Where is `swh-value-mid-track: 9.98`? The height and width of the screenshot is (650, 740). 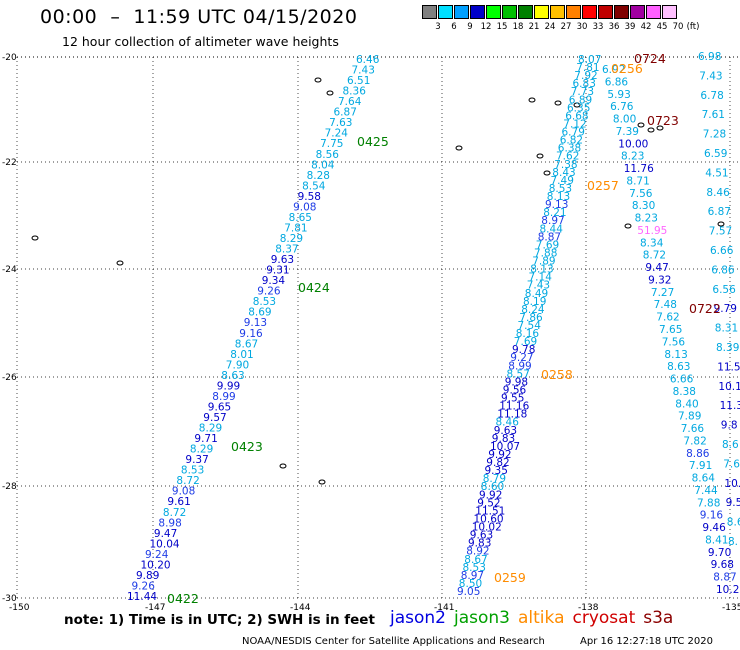 swh-value-mid-track: 9.98 is located at coordinates (516, 382).